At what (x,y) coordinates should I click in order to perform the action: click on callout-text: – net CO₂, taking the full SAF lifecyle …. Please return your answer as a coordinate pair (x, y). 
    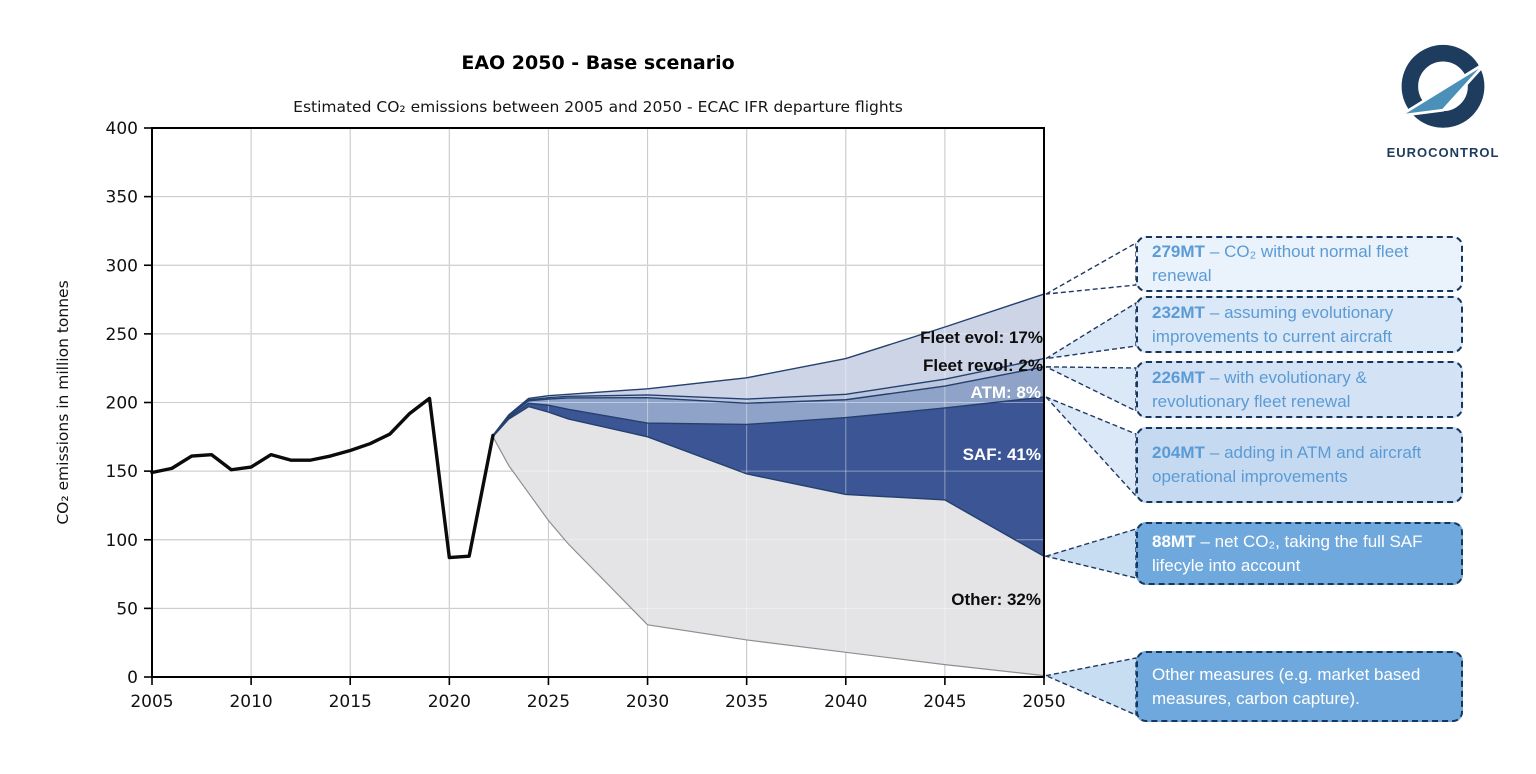
    Looking at the image, I should click on (1287, 553).